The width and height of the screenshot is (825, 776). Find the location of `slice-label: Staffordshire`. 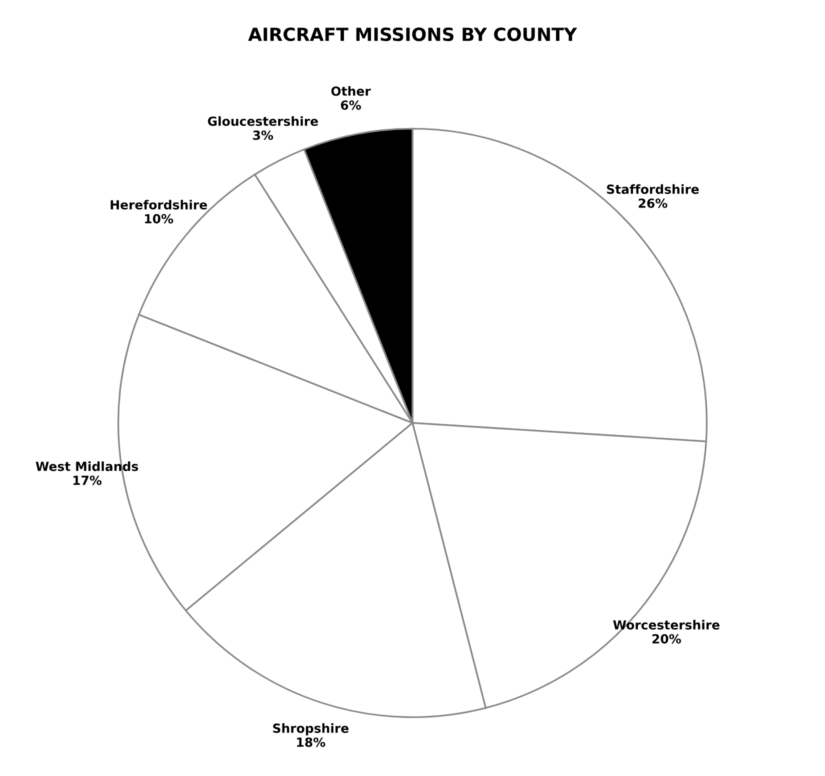

slice-label: Staffordshire is located at coordinates (652, 189).